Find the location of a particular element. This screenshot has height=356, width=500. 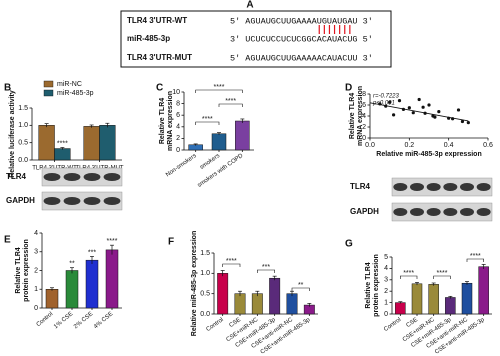

y-tick-label: 2 is located at coordinates (36, 270).